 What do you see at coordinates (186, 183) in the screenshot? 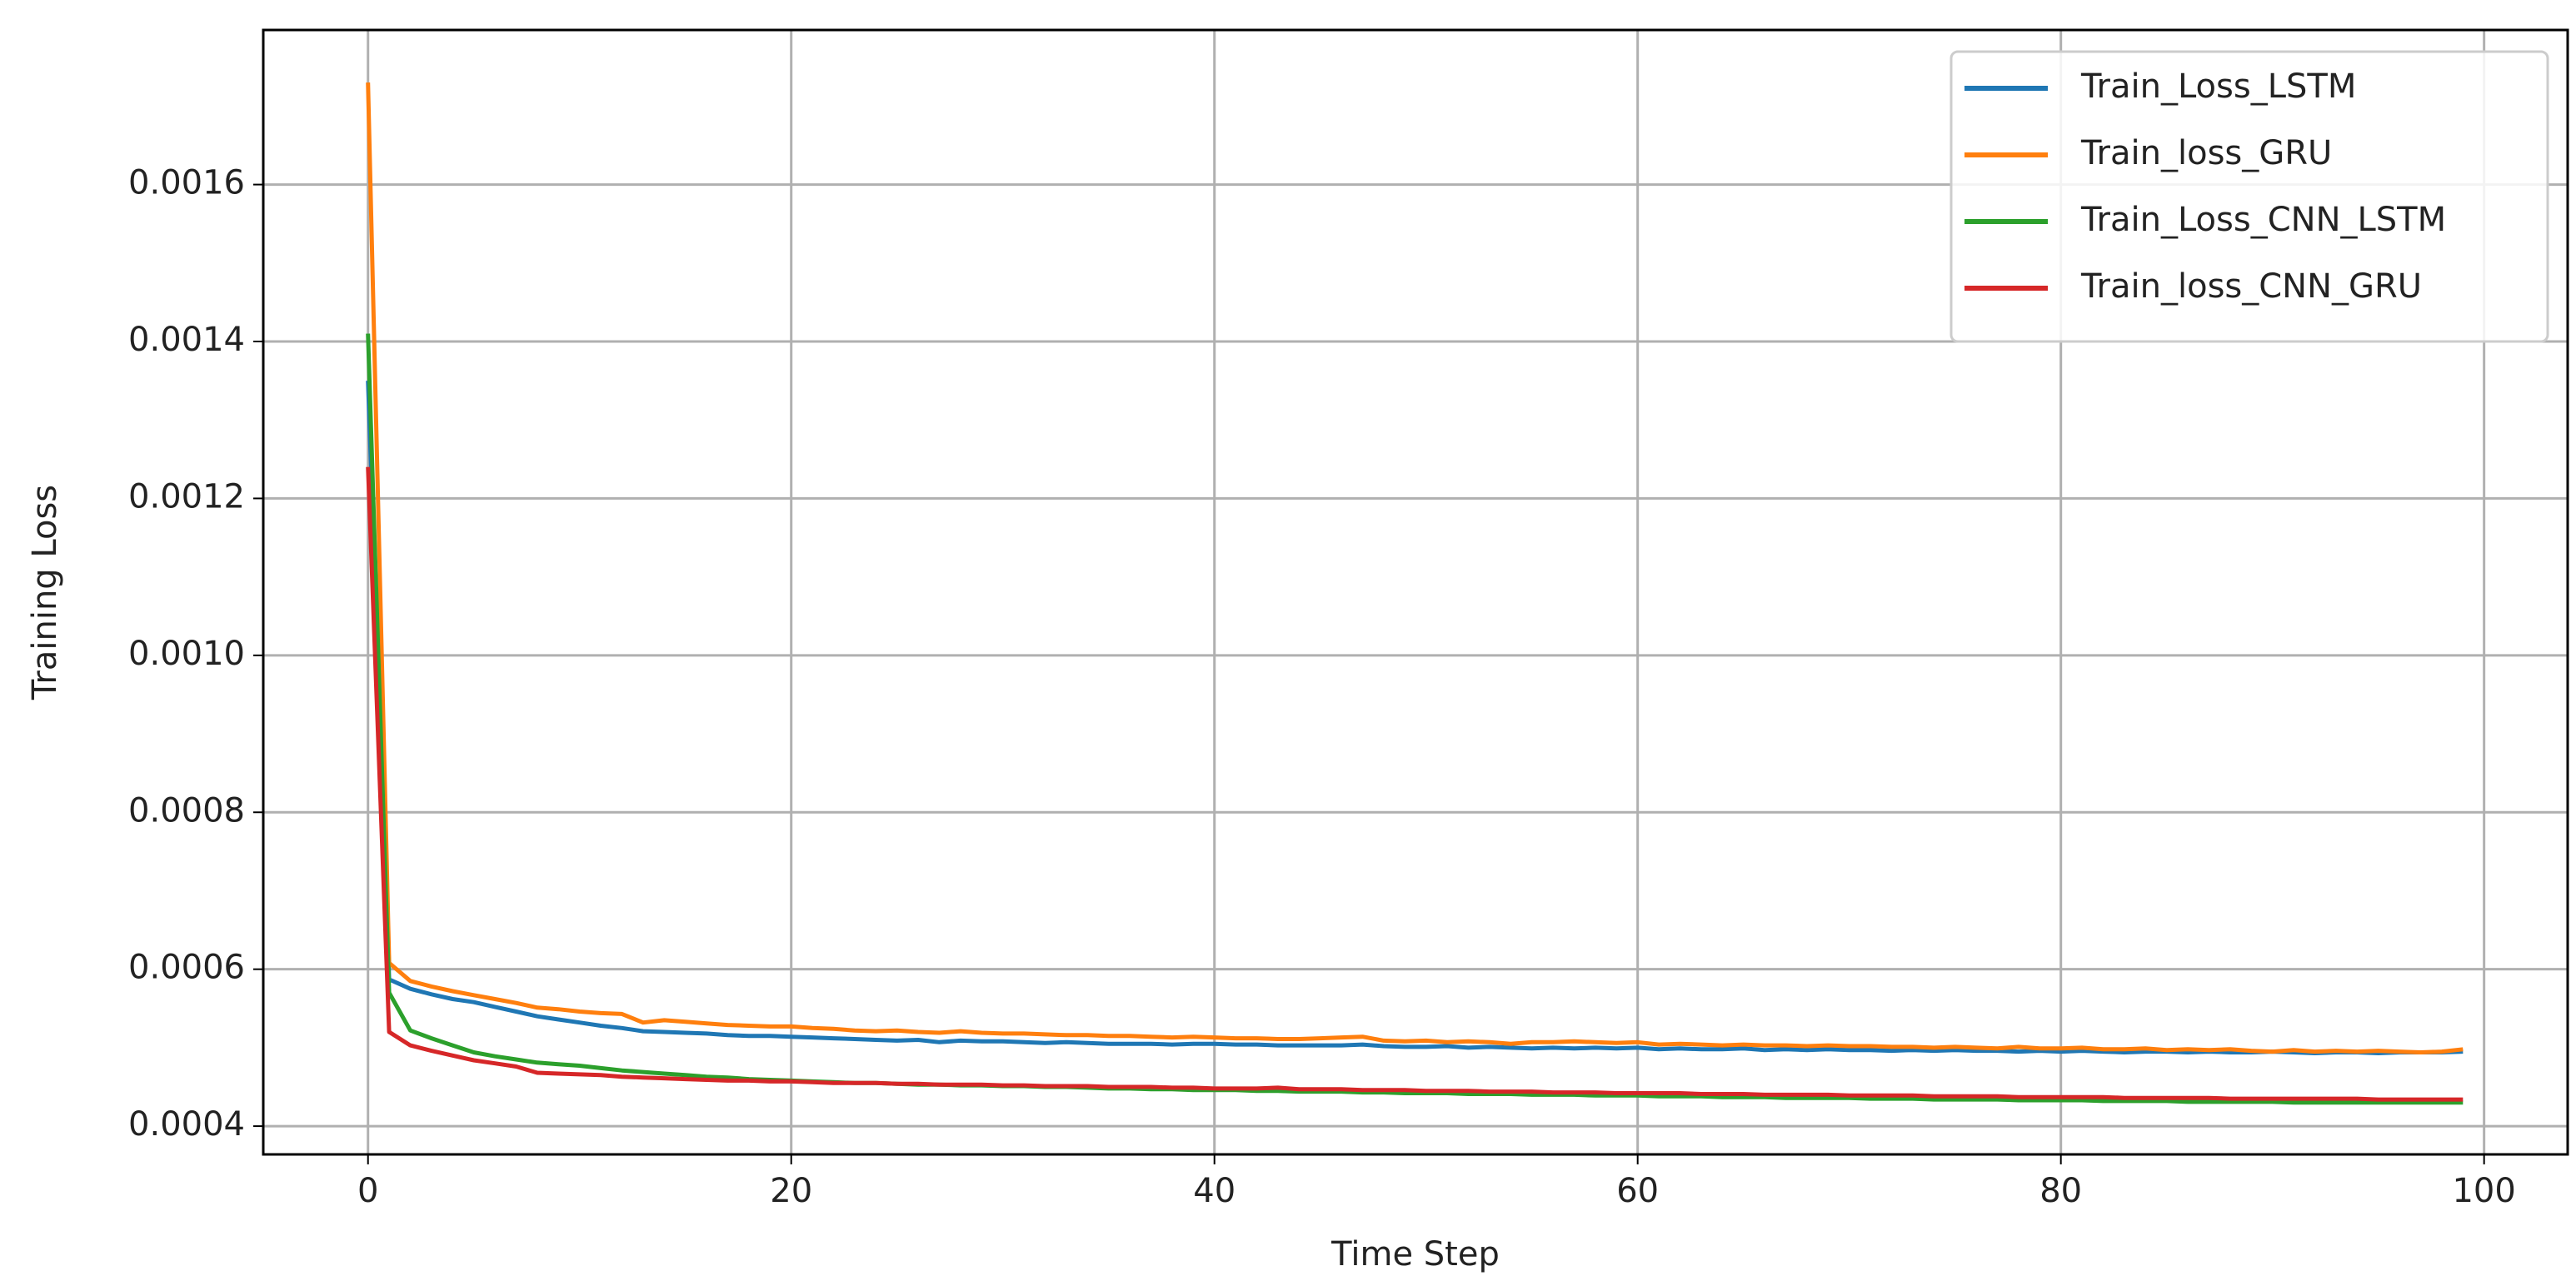
I see `y-tick-label: 0.0016` at bounding box center [186, 183].